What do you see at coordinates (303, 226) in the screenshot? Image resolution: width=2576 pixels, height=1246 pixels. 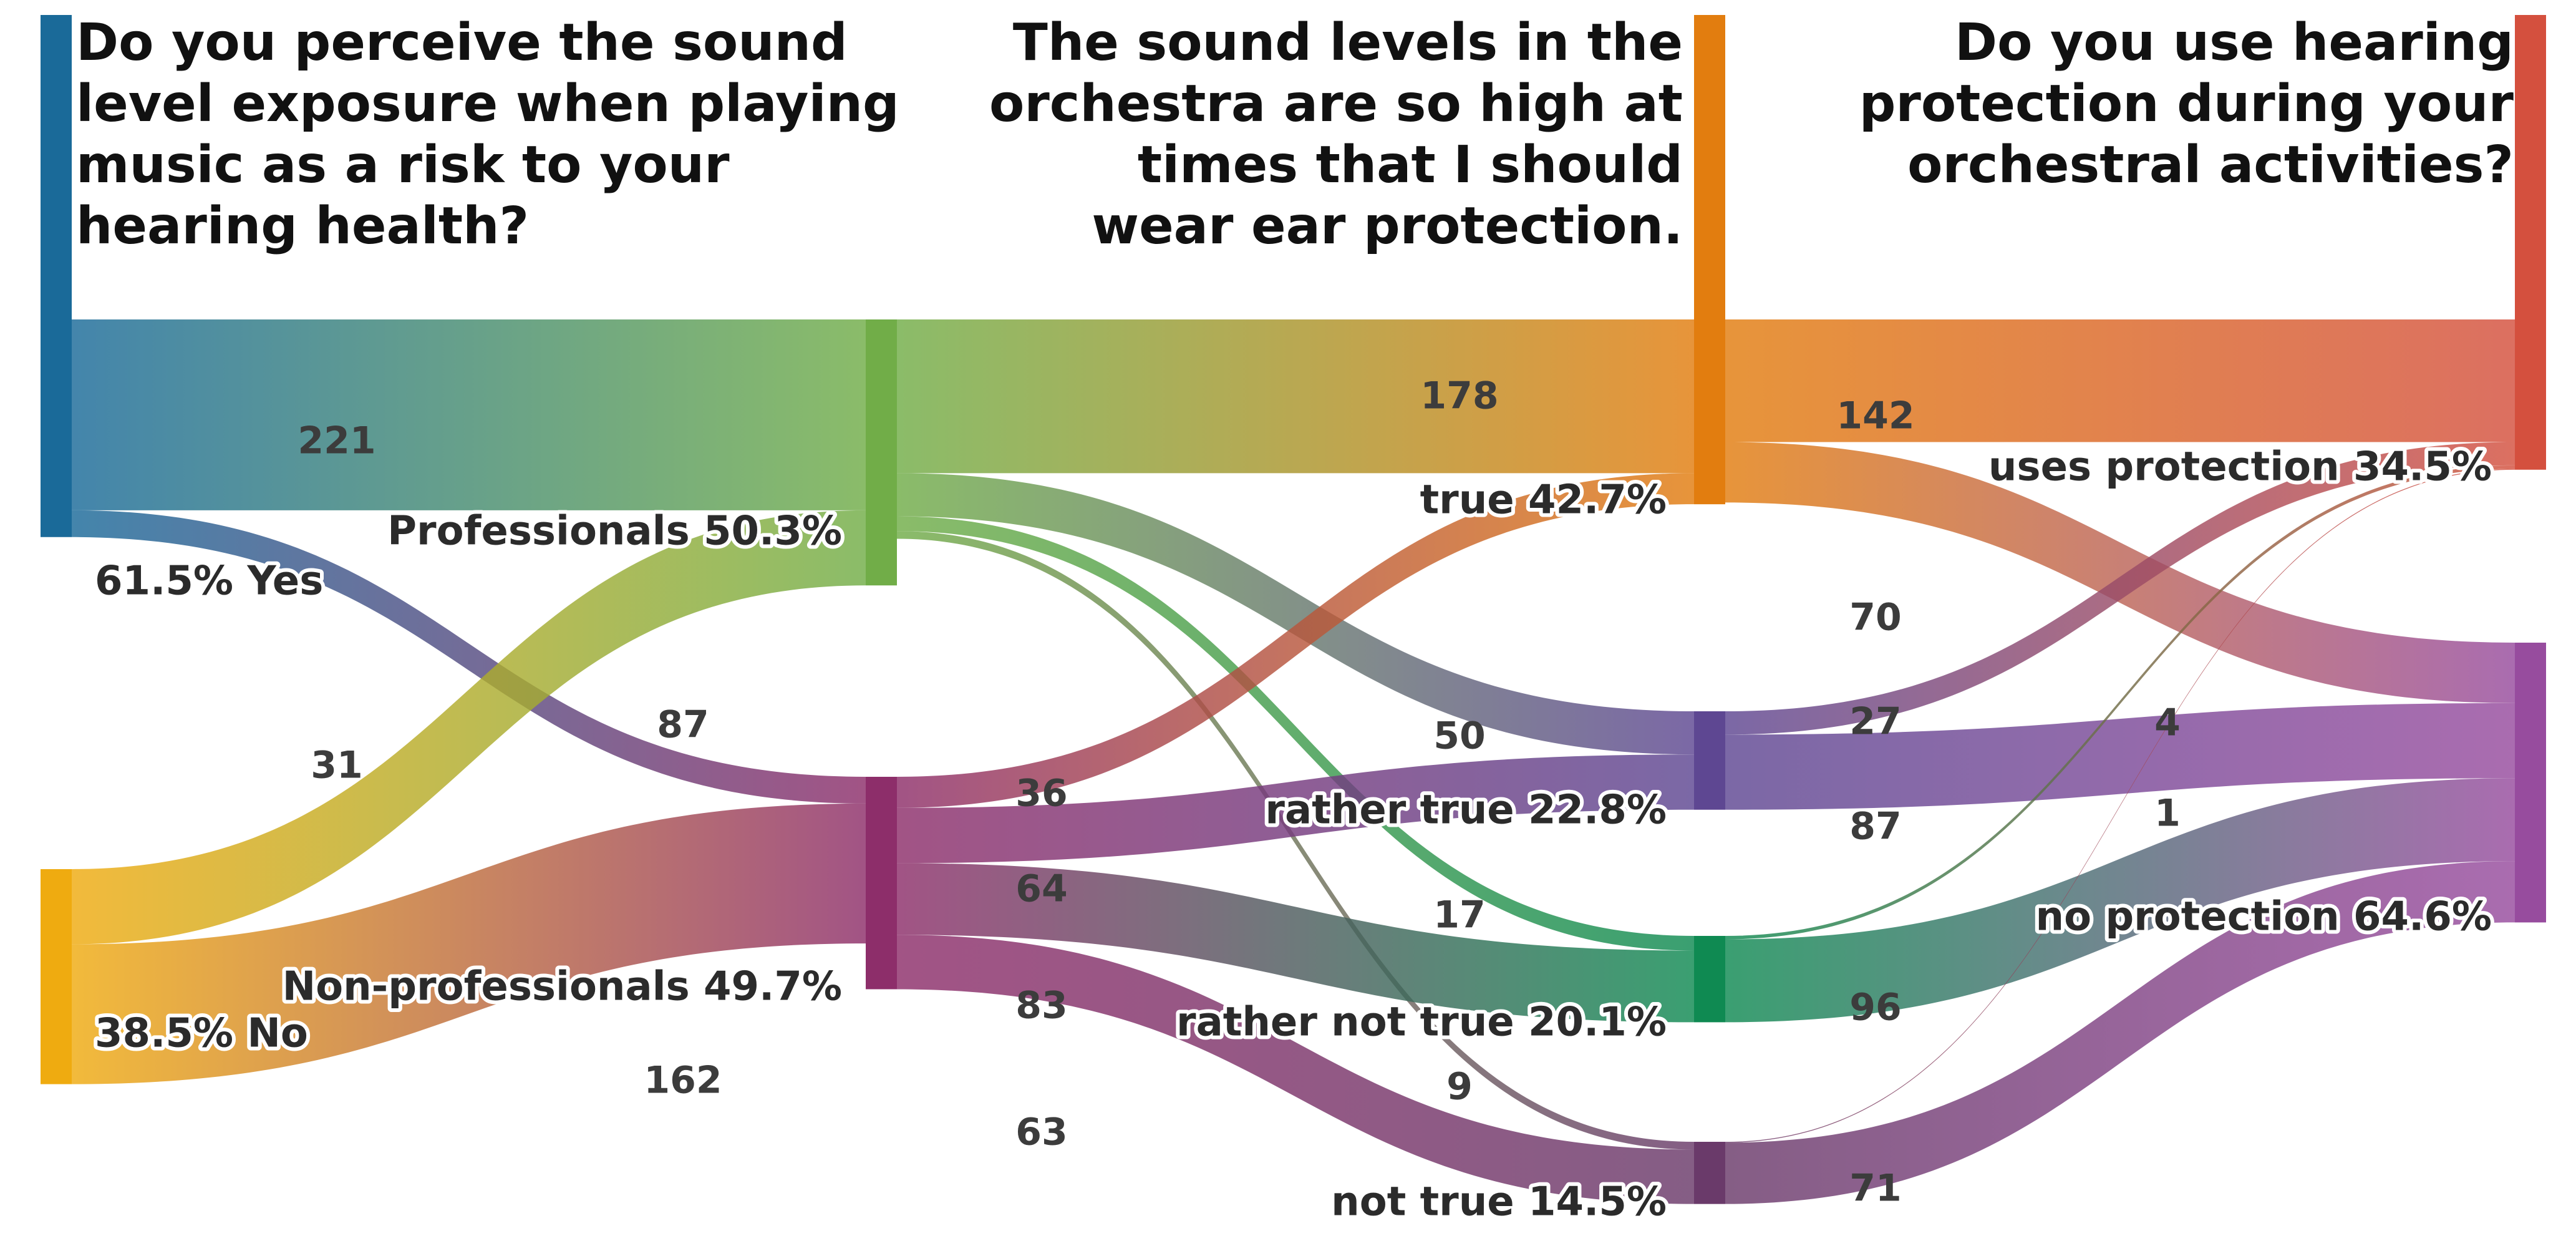 I see `title-line: hearing health?` at bounding box center [303, 226].